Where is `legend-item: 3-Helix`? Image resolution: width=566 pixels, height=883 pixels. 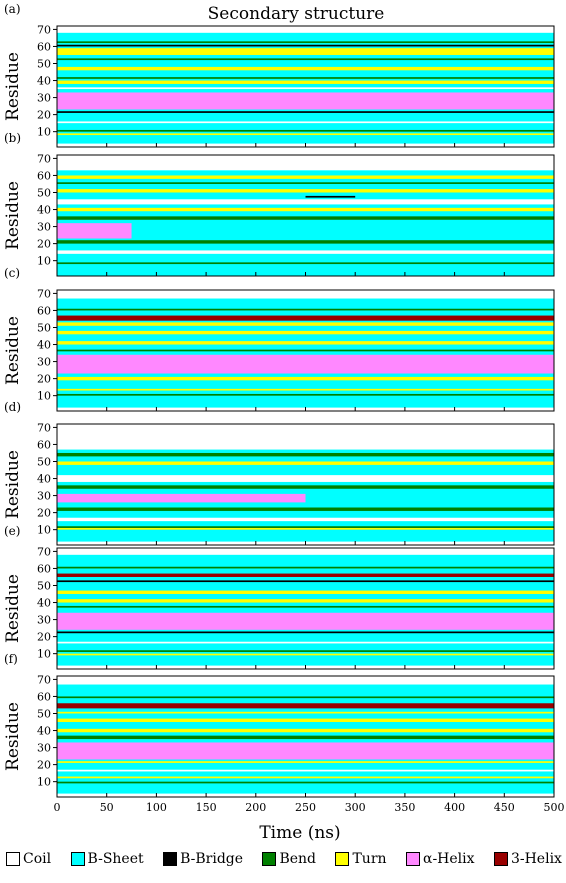
legend-item: 3-Helix is located at coordinates (527, 859).